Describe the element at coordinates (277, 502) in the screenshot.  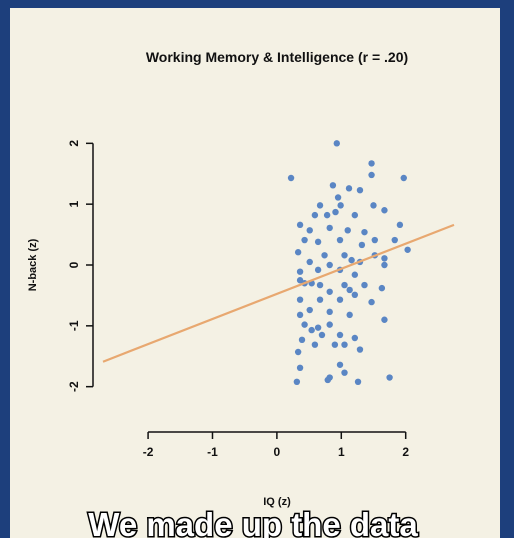
I see `x-axis-label: IQ (z)` at that location.